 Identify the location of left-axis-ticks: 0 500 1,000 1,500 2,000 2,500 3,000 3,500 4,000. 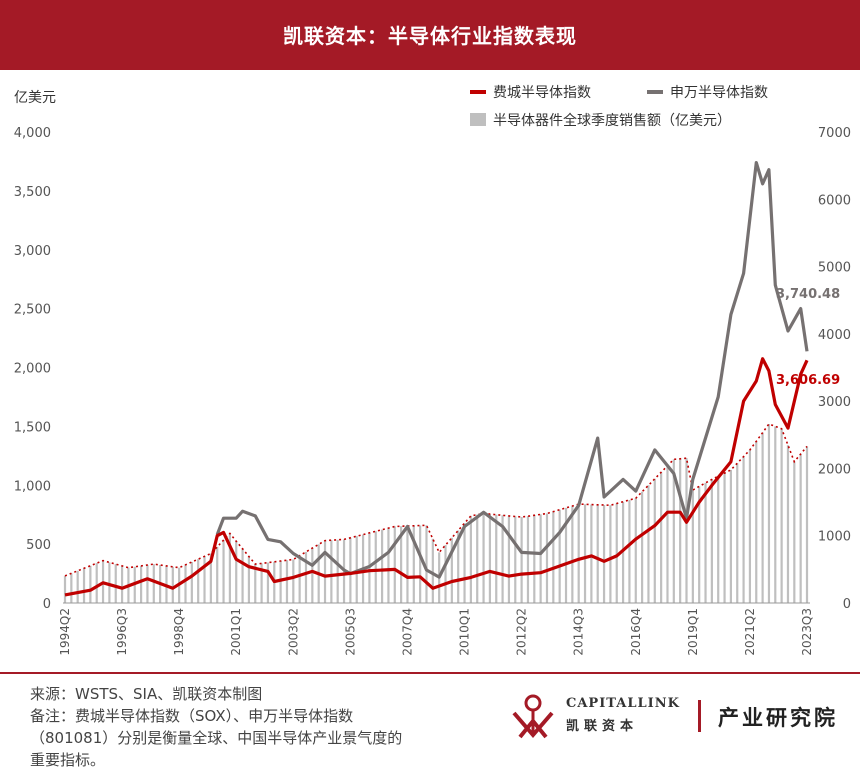
(32, 369).